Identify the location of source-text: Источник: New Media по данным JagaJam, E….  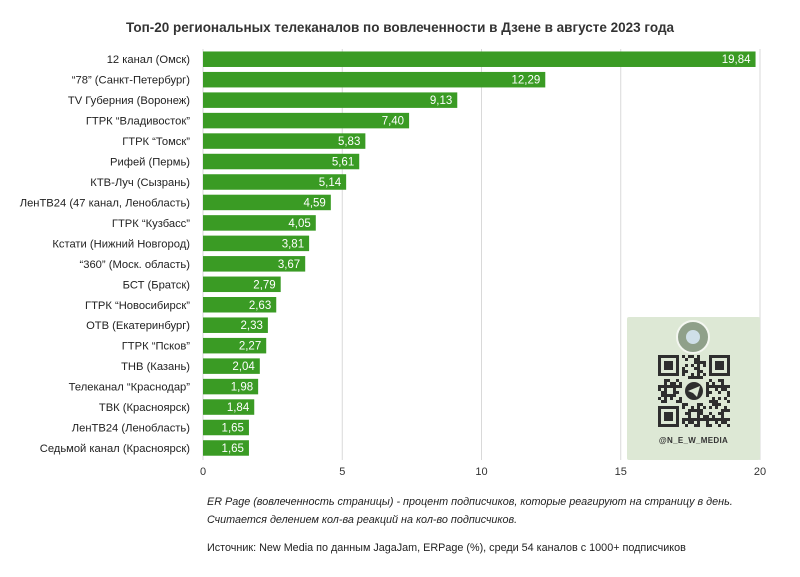
(446, 548).